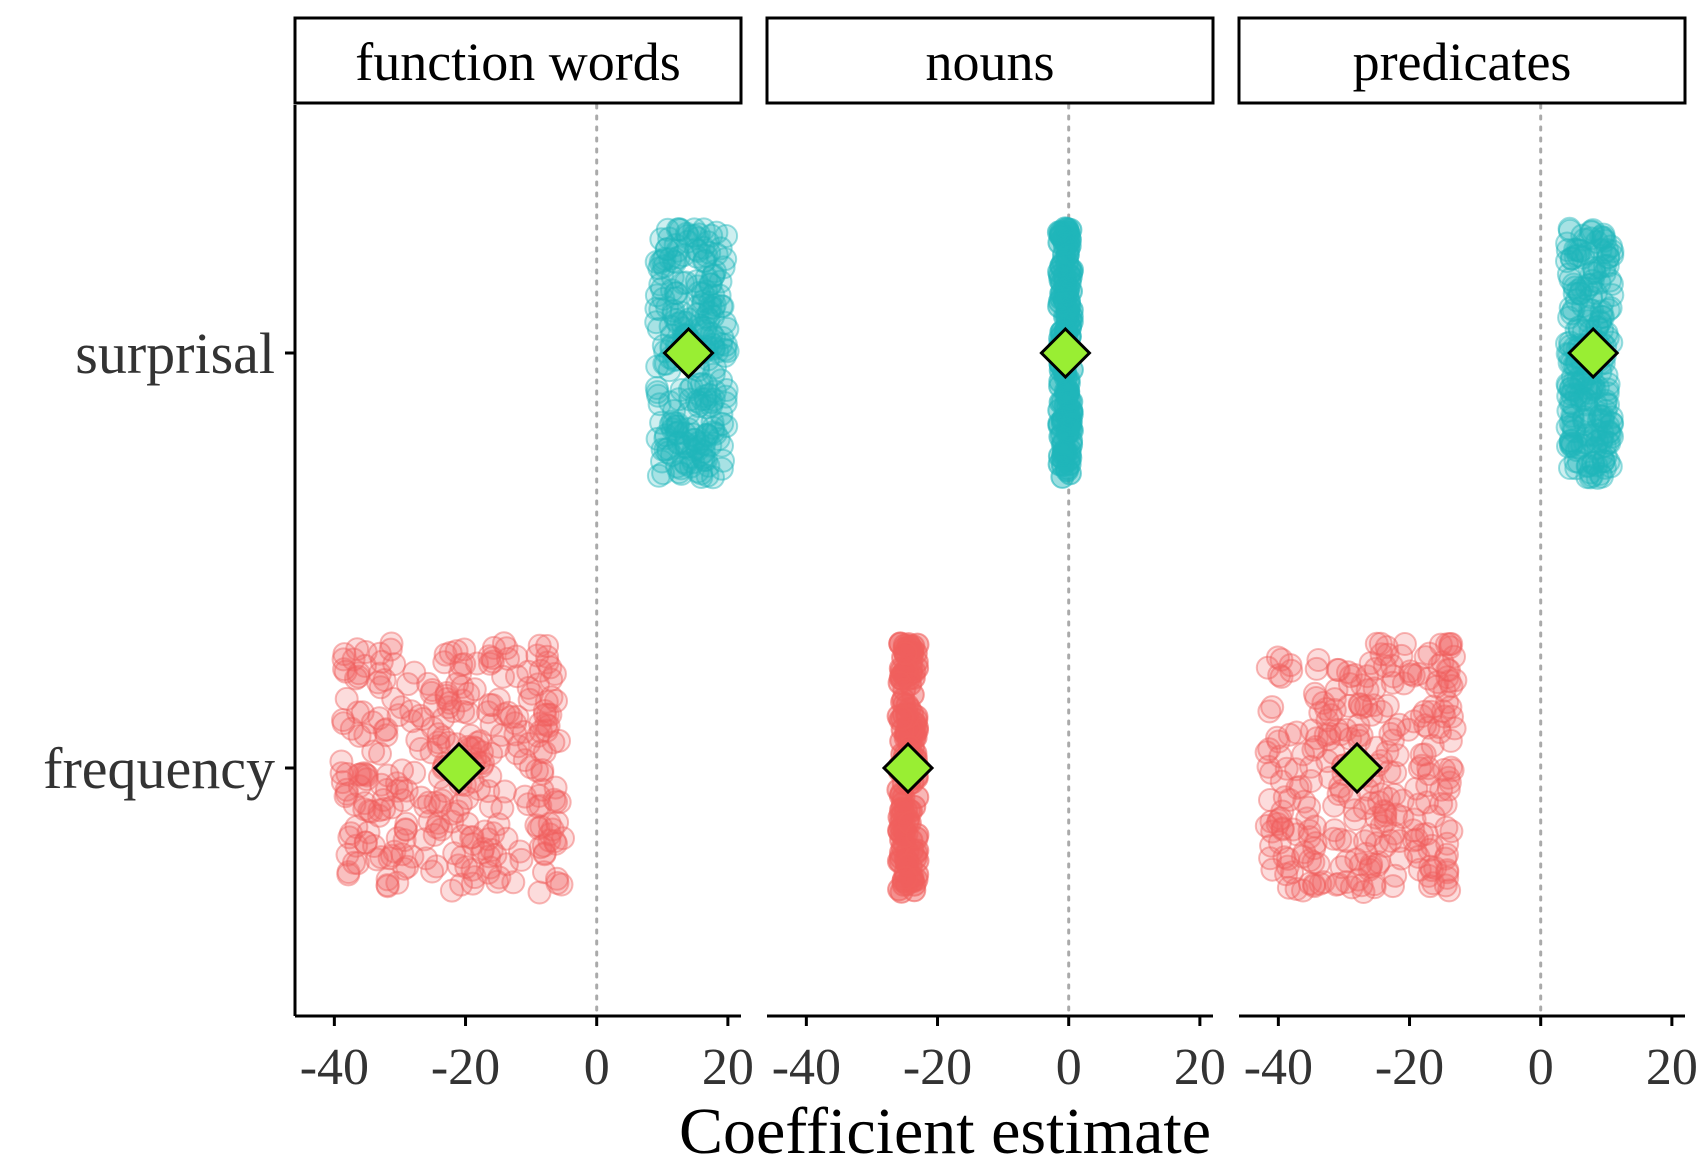 The image size is (1705, 1174). Describe the element at coordinates (1065, 353) in the screenshot. I see `surprisal-mean-marker` at that location.